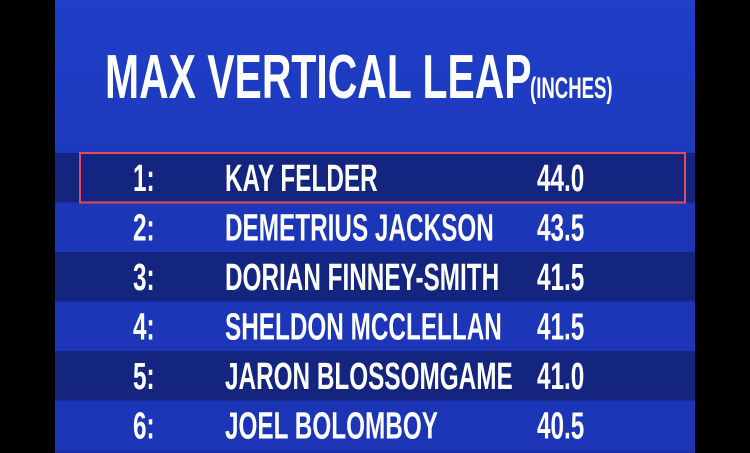 Image resolution: width=750 pixels, height=453 pixels. Describe the element at coordinates (369, 375) in the screenshot. I see `player-name: JARON BLOSSOMGAME` at that location.